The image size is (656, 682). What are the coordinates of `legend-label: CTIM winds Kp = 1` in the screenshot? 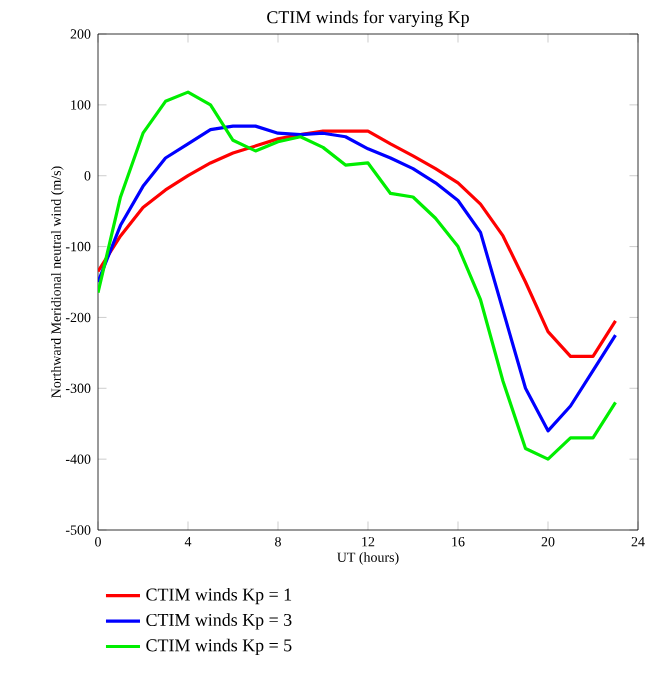 It's located at (219, 596).